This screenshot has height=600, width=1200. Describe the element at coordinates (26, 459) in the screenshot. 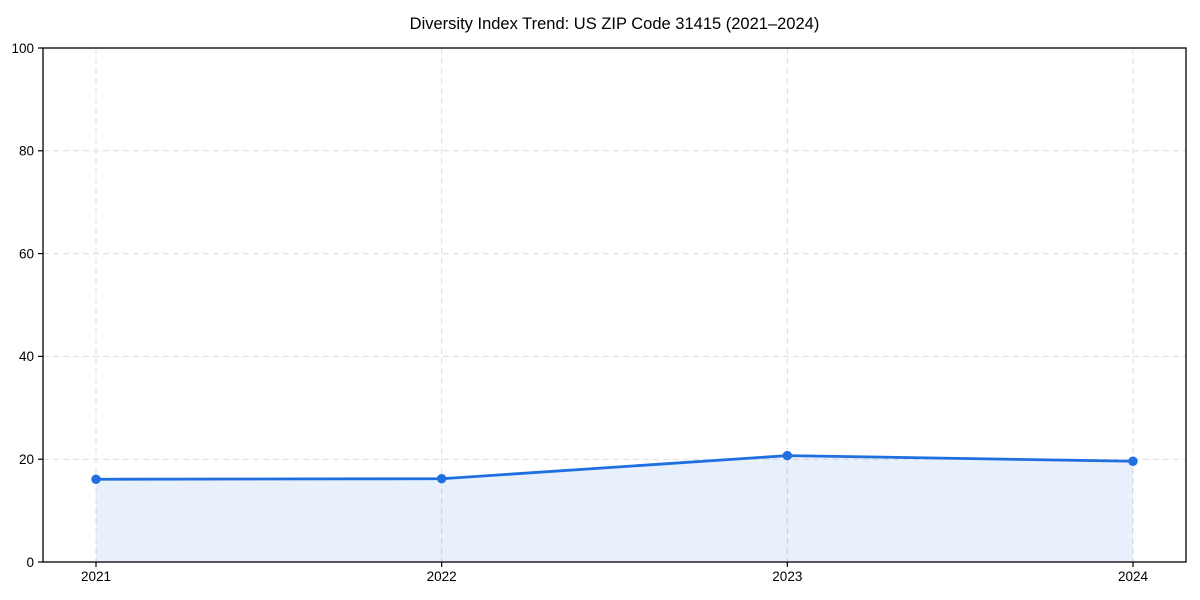

I see `y-tick-label-20: 20` at that location.